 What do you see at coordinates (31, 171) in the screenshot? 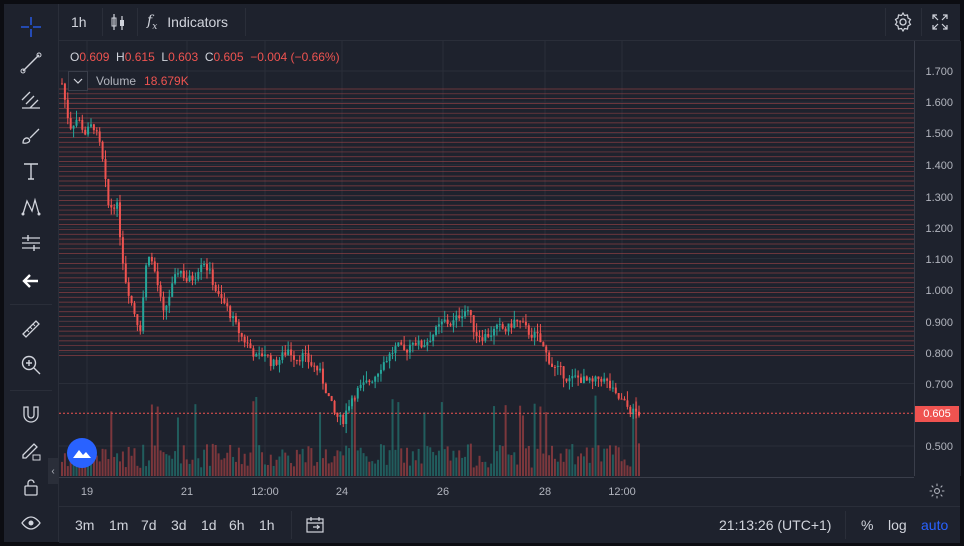
I see `text-icon` at bounding box center [31, 171].